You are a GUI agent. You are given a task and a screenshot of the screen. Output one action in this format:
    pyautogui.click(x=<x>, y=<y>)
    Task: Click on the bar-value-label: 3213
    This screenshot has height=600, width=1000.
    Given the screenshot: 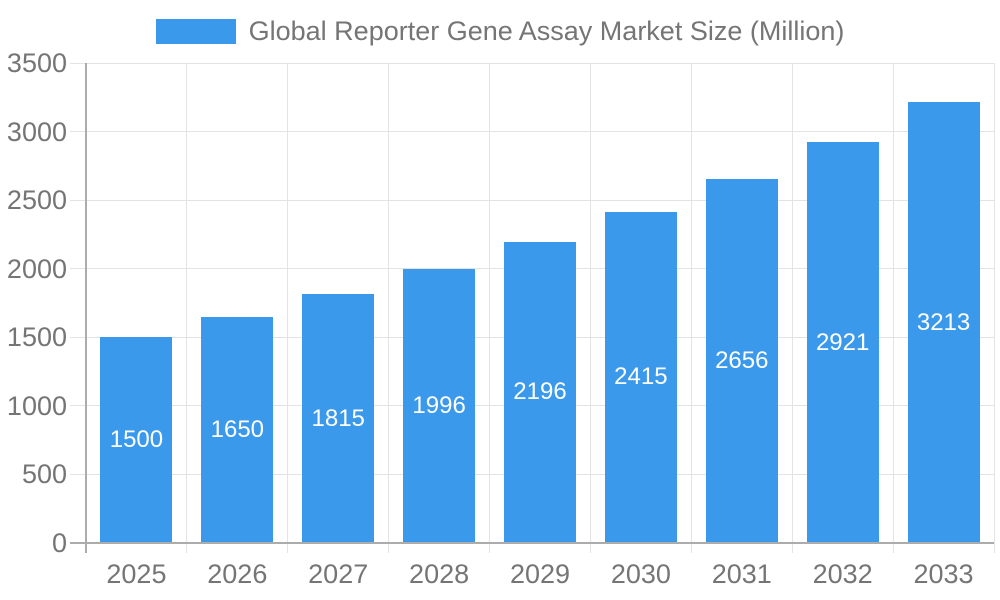 What is the action you would take?
    pyautogui.click(x=943, y=322)
    